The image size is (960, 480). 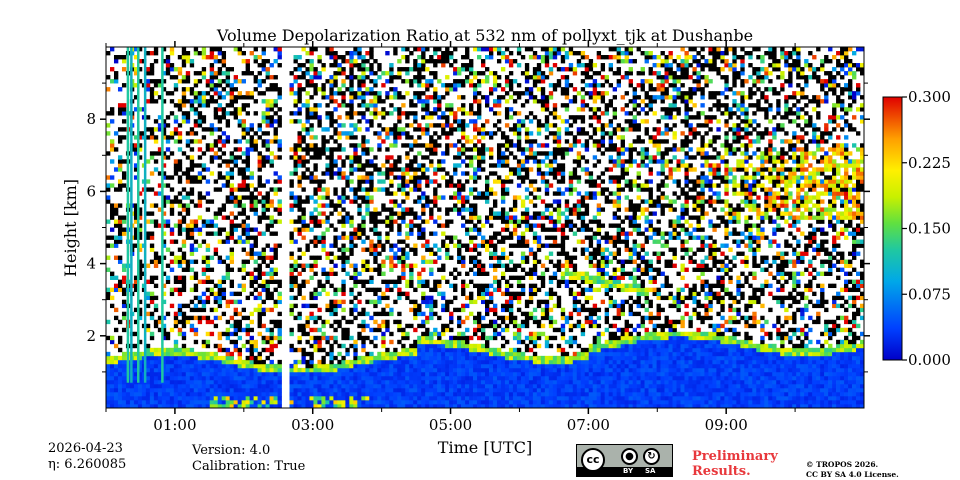 I want to click on heatmap-cell-2053, so click(x=291, y=237).